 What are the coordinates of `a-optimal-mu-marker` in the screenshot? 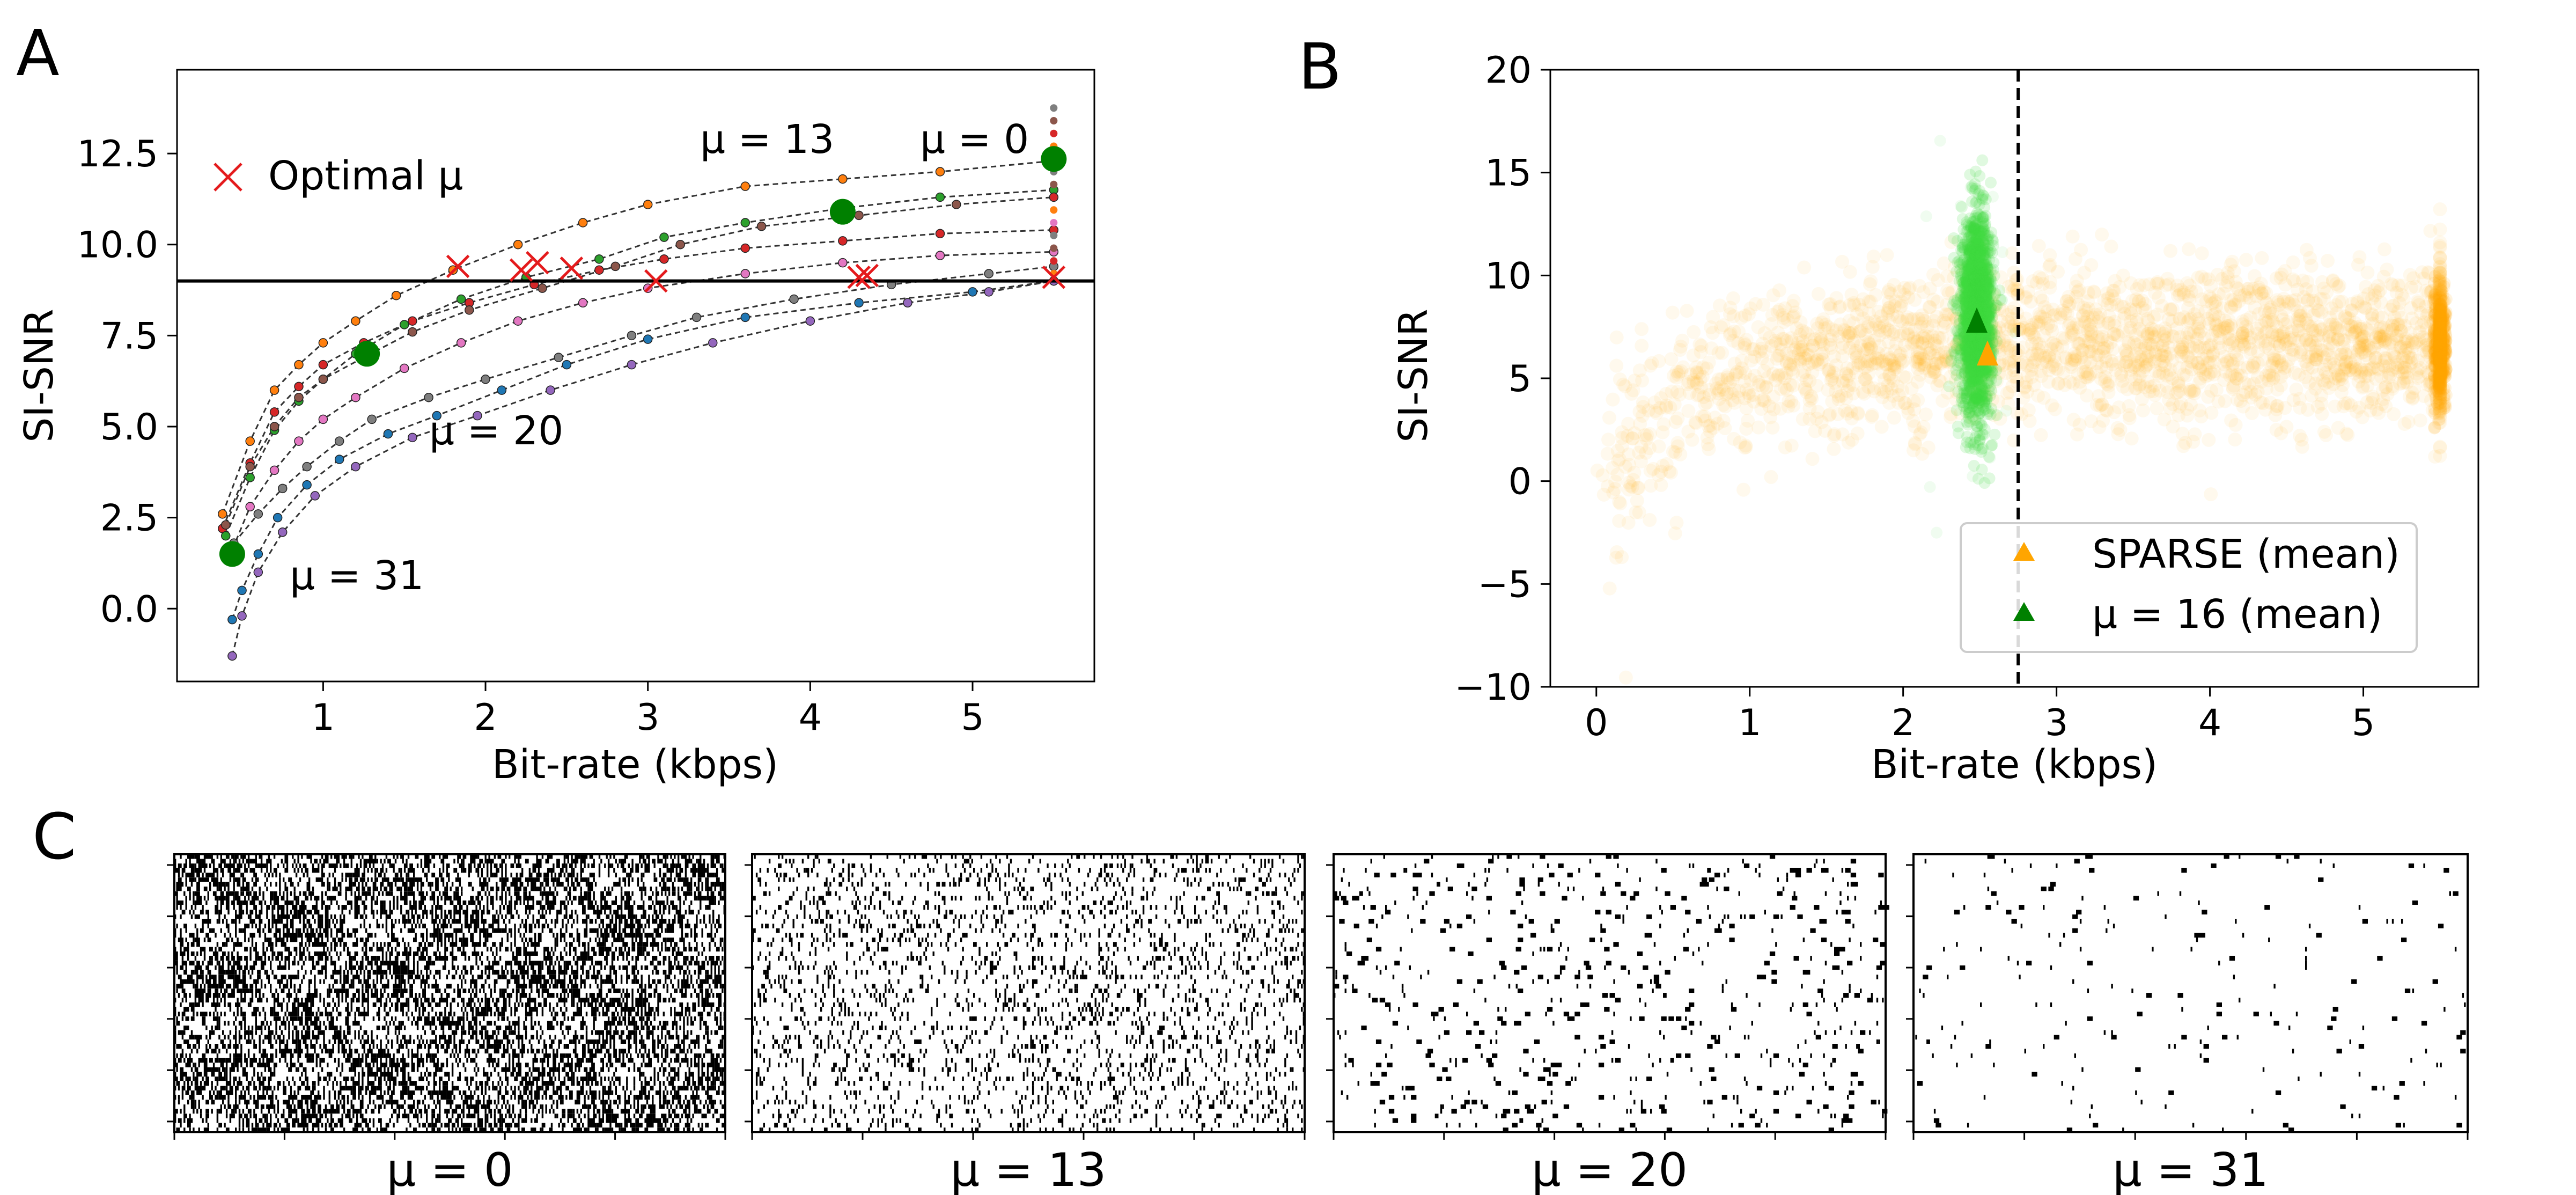 It's located at (656, 281).